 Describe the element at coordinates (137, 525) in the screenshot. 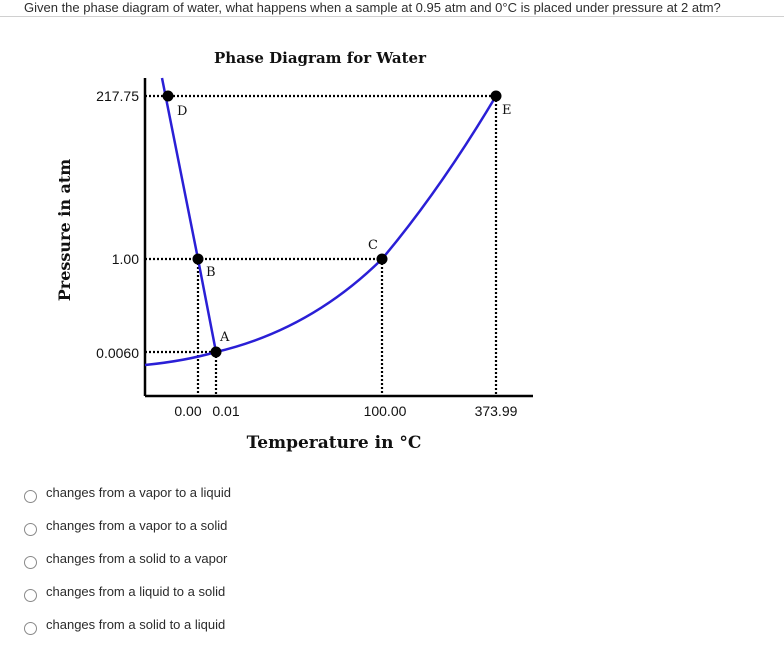

I see `answer-option-label: changes from a vapor to a solid` at that location.